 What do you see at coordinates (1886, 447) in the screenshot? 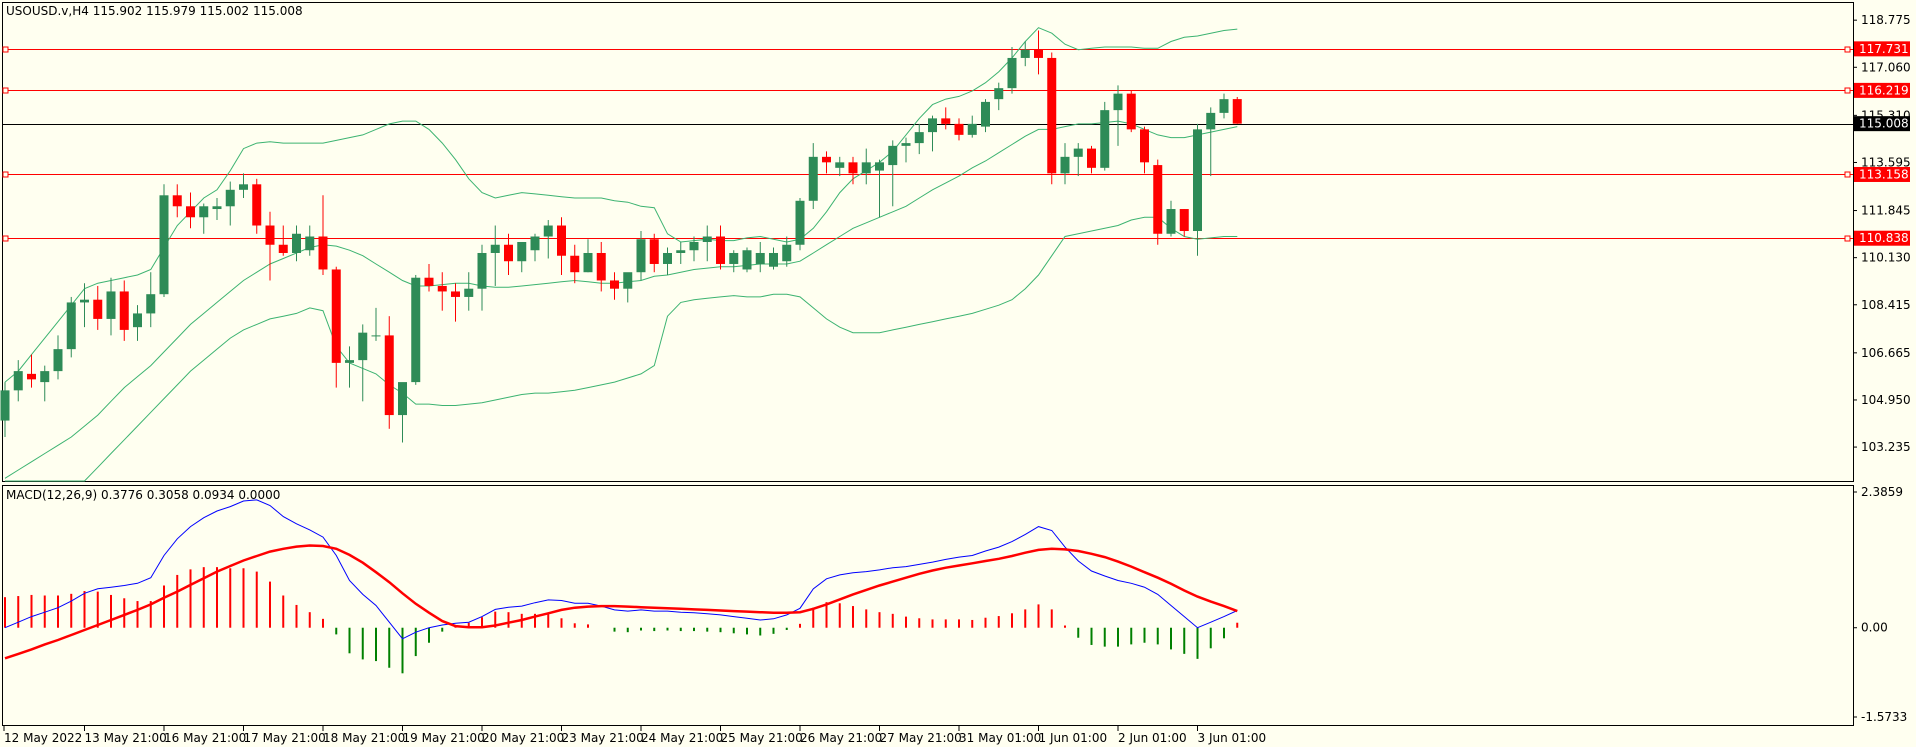
I see `price-tick-label: 103.235` at bounding box center [1886, 447].